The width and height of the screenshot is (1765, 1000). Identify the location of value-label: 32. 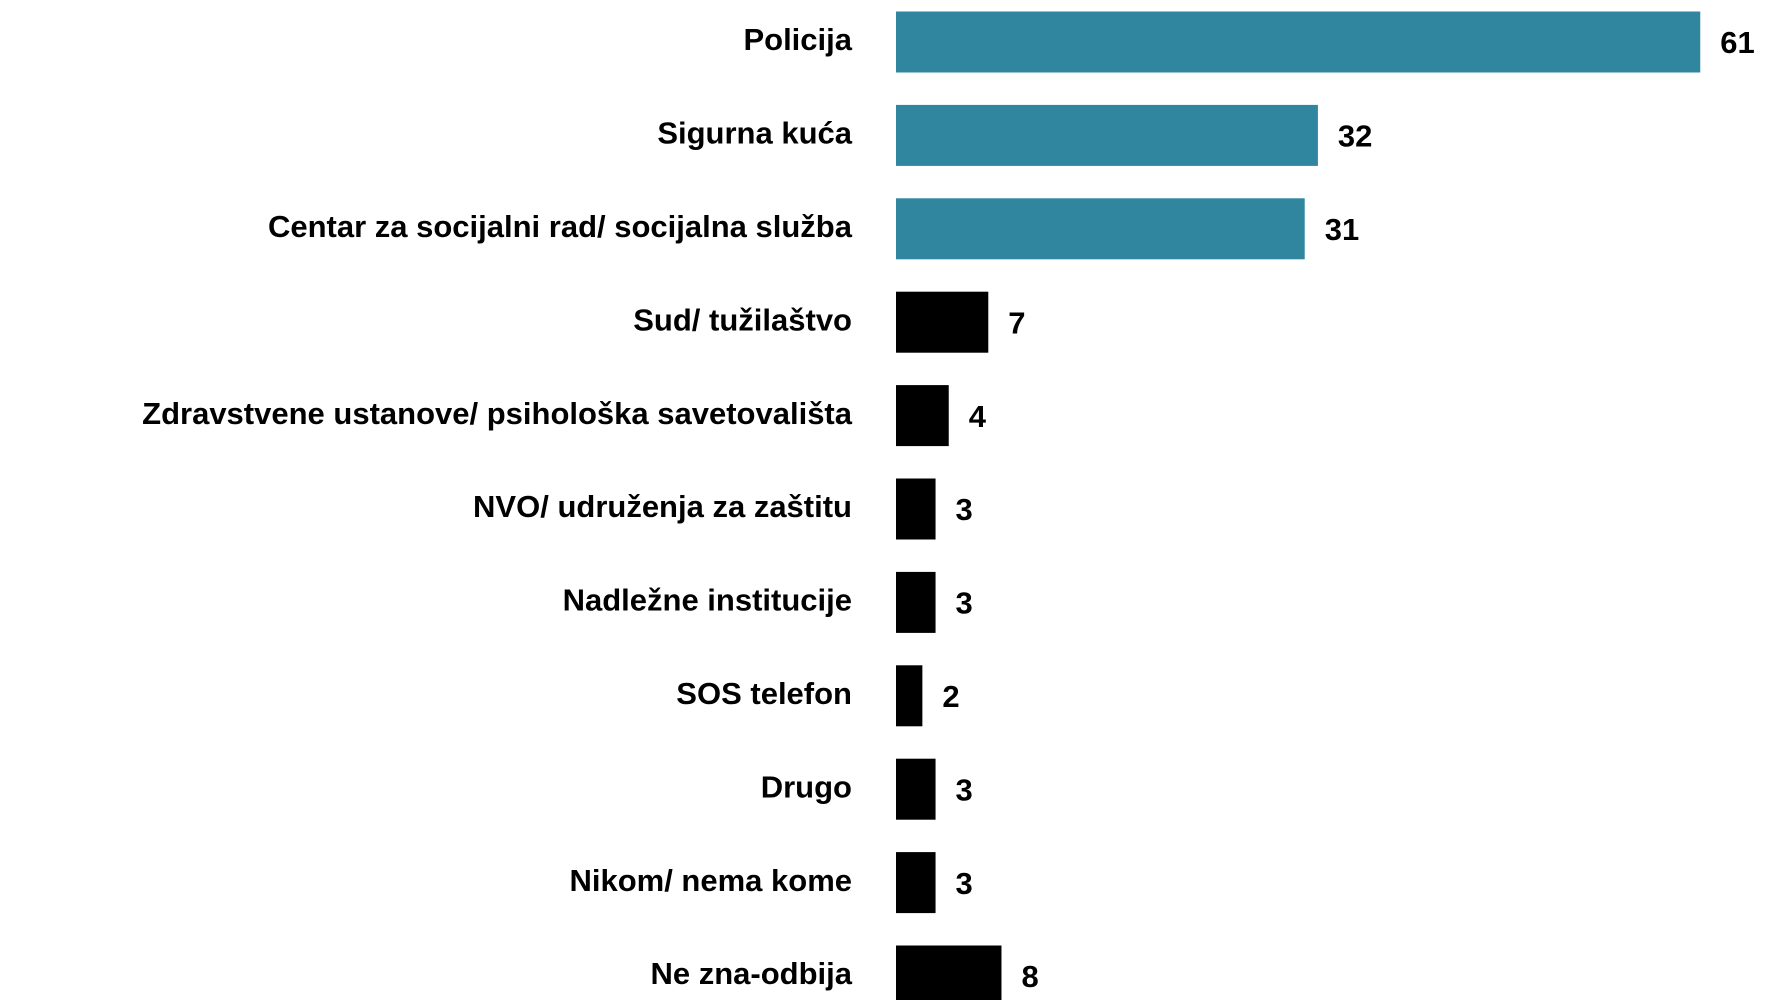
(1355, 136).